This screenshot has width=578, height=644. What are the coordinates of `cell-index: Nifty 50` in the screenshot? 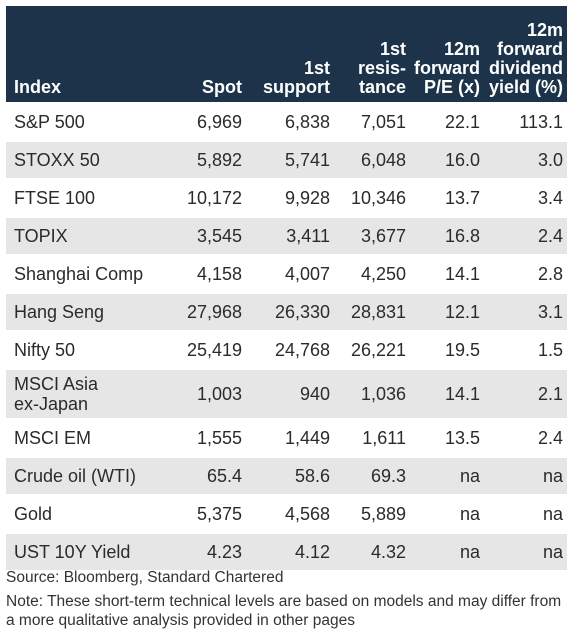 It's located at (91, 349).